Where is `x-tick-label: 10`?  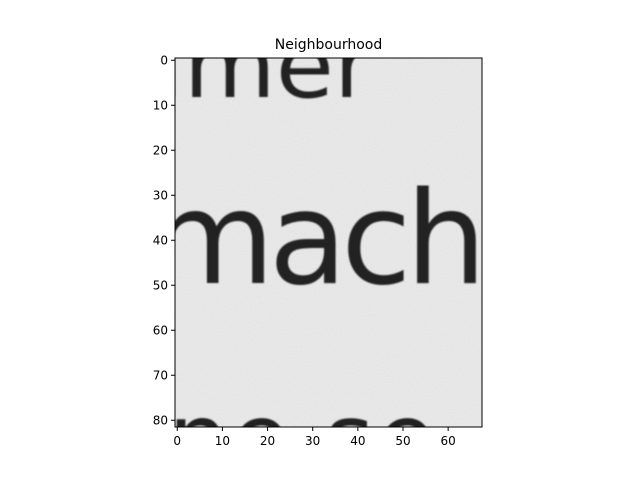
x-tick-label: 10 is located at coordinates (222, 441).